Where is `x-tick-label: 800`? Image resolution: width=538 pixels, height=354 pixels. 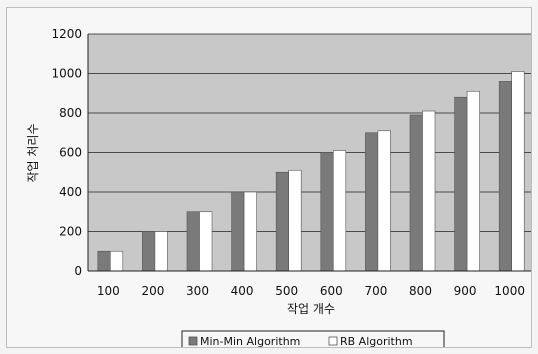 x-tick-label: 800 is located at coordinates (420, 291).